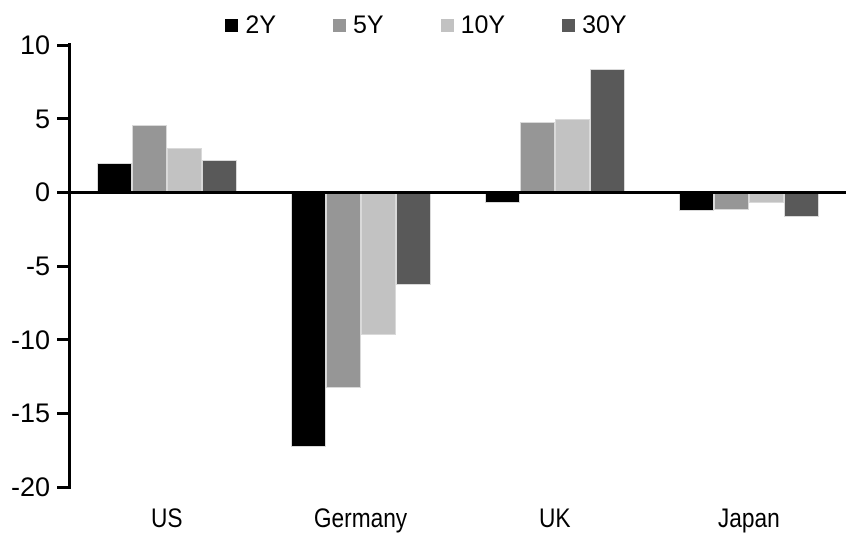  Describe the element at coordinates (607, 130) in the screenshot. I see `bar-uk-30y` at that location.